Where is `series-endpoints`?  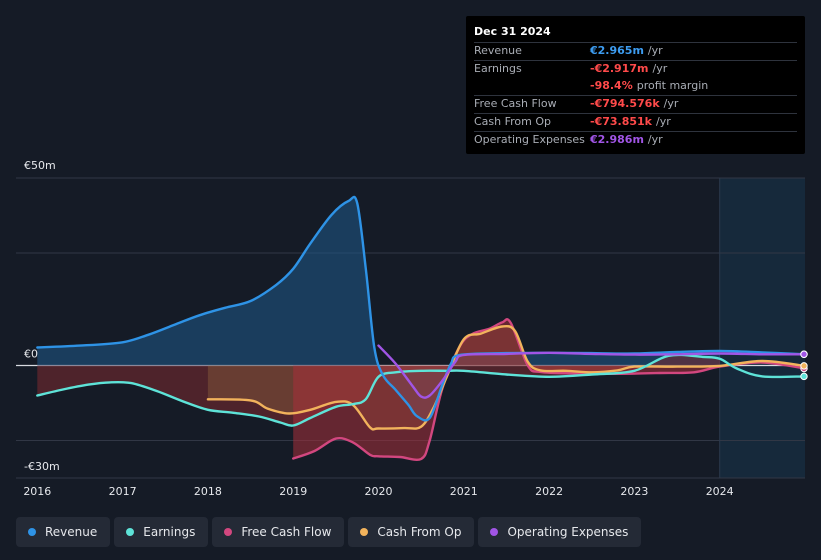 series-endpoints is located at coordinates (804, 365).